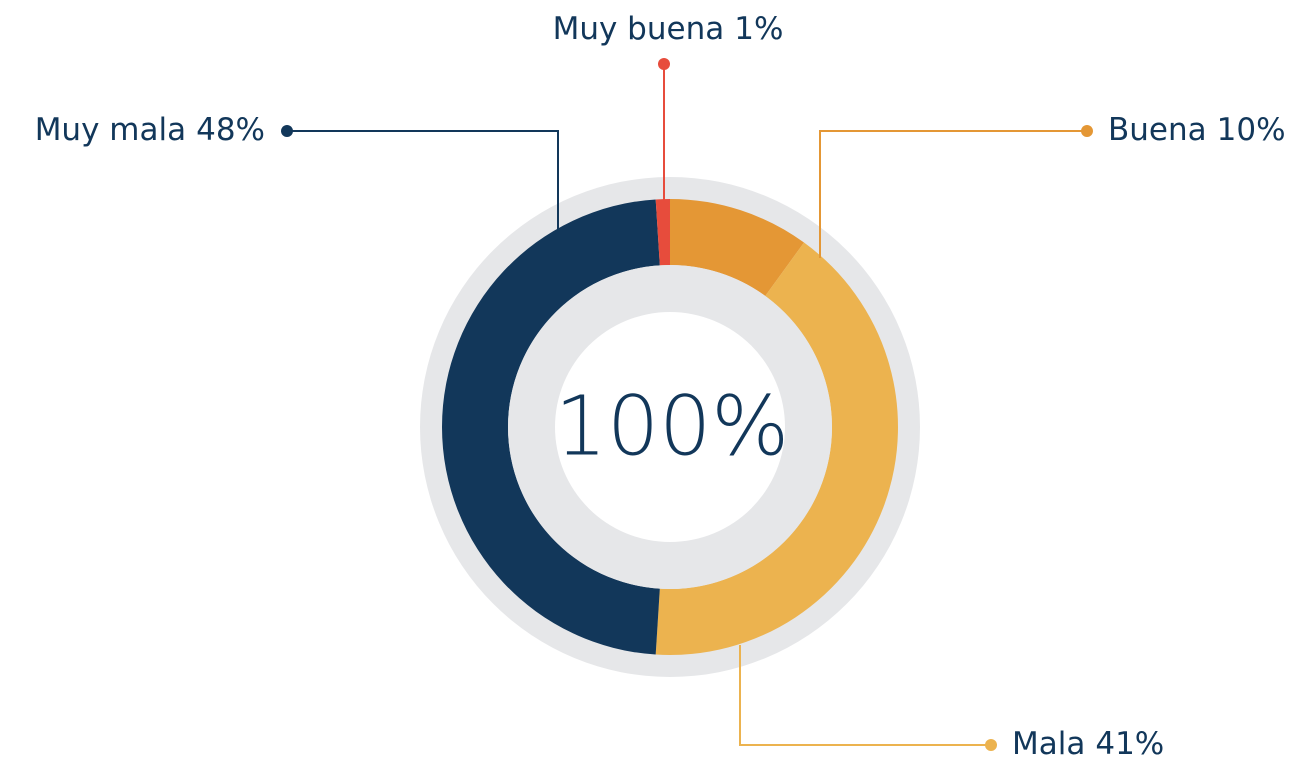 Image resolution: width=1298 pixels, height=758 pixels. I want to click on value-label: 1%, so click(758, 29).